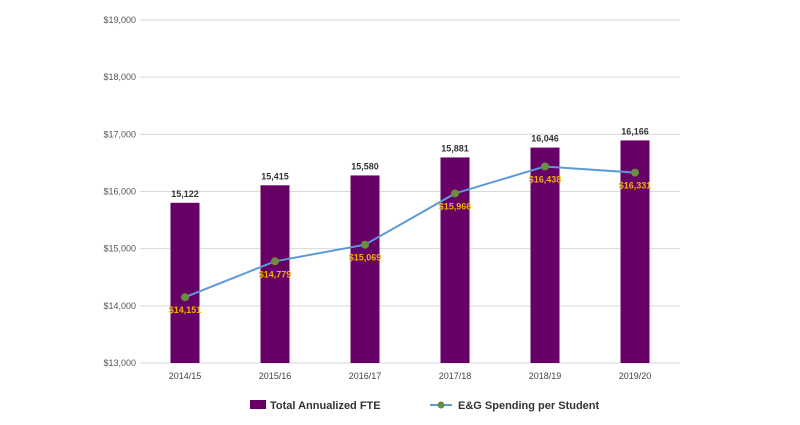  What do you see at coordinates (275, 176) in the screenshot?
I see `fte-data-label: 15,415` at bounding box center [275, 176].